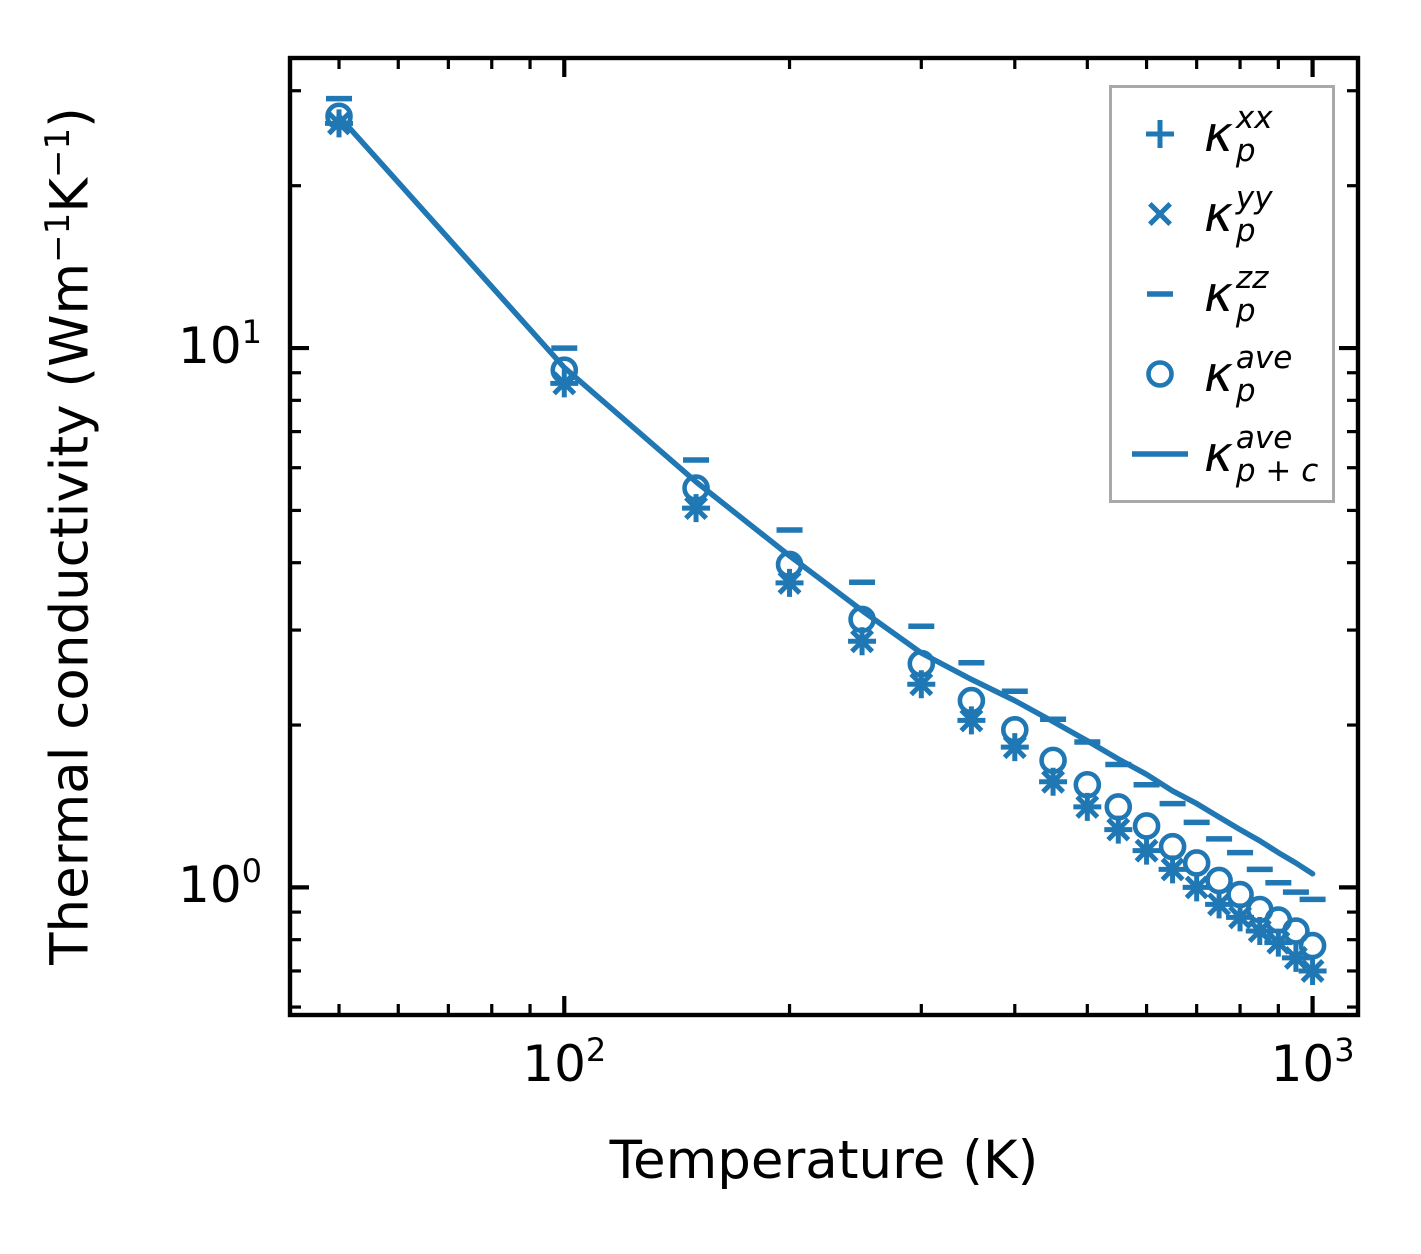 The height and width of the screenshot is (1254, 1421). I want to click on legend-item-kappa-p-yy: κ yy p, so click(1226, 214).